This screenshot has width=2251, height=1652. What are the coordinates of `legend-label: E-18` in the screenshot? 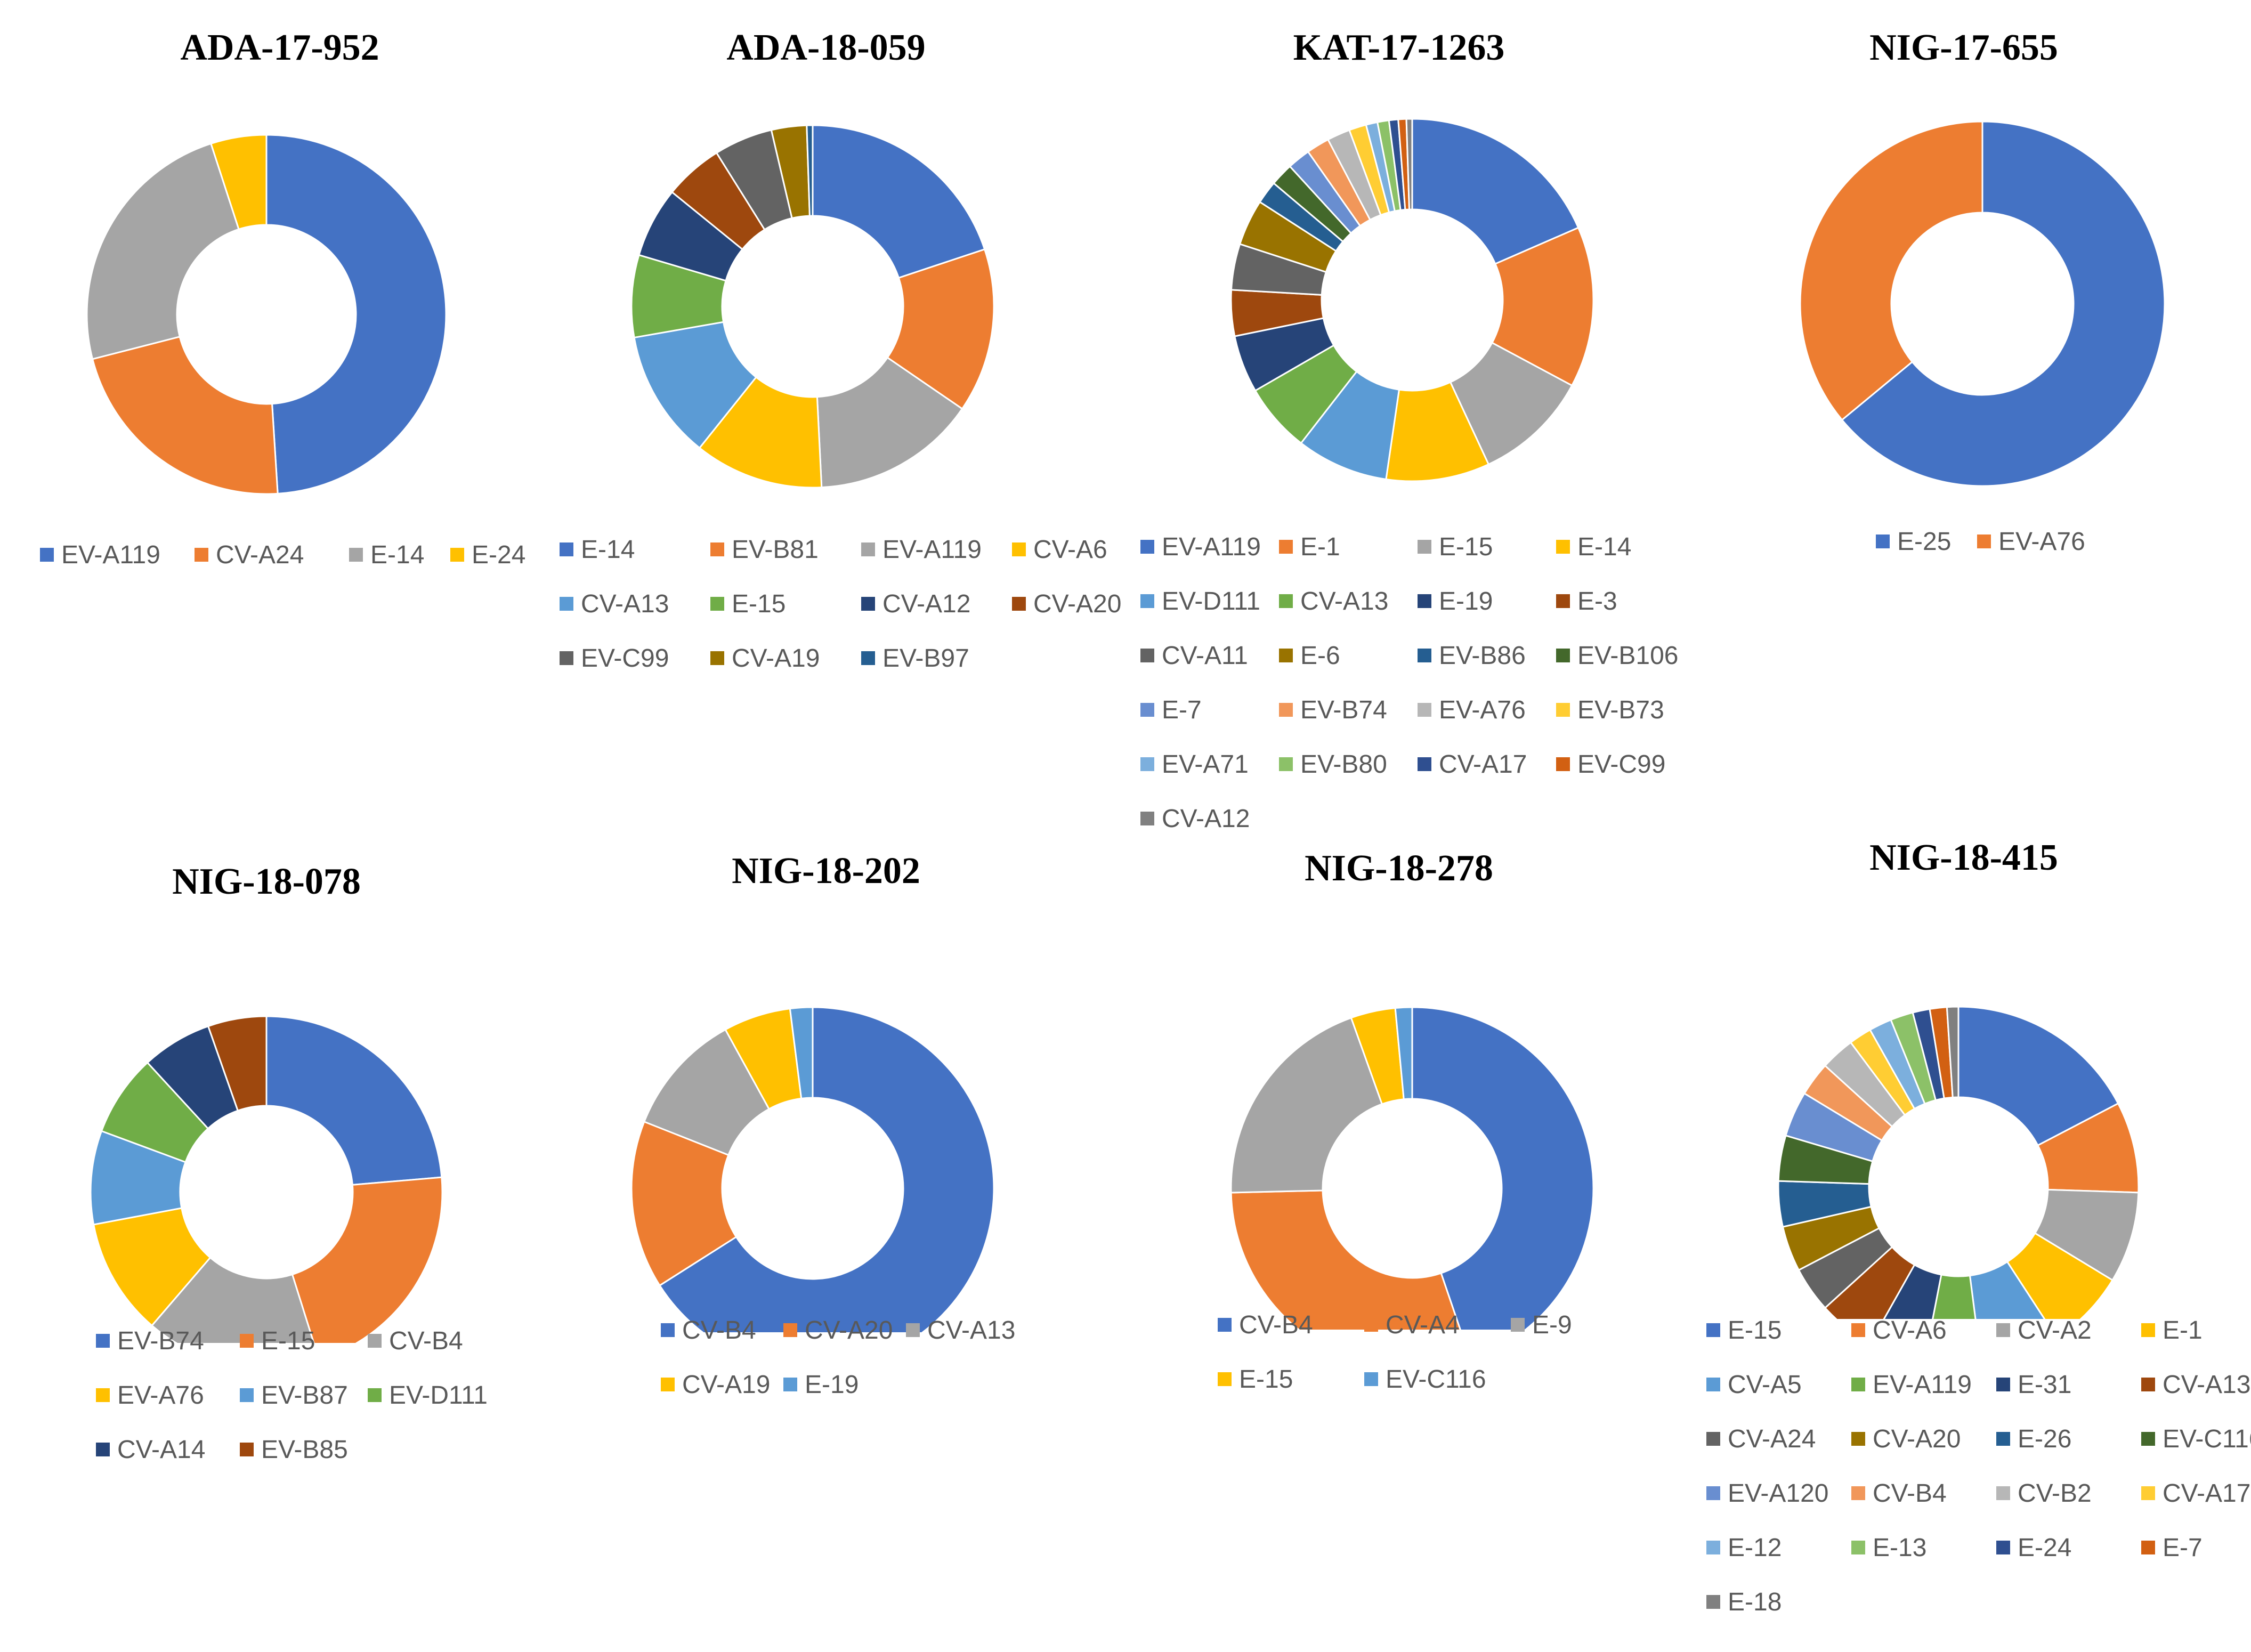 It's located at (1755, 1602).